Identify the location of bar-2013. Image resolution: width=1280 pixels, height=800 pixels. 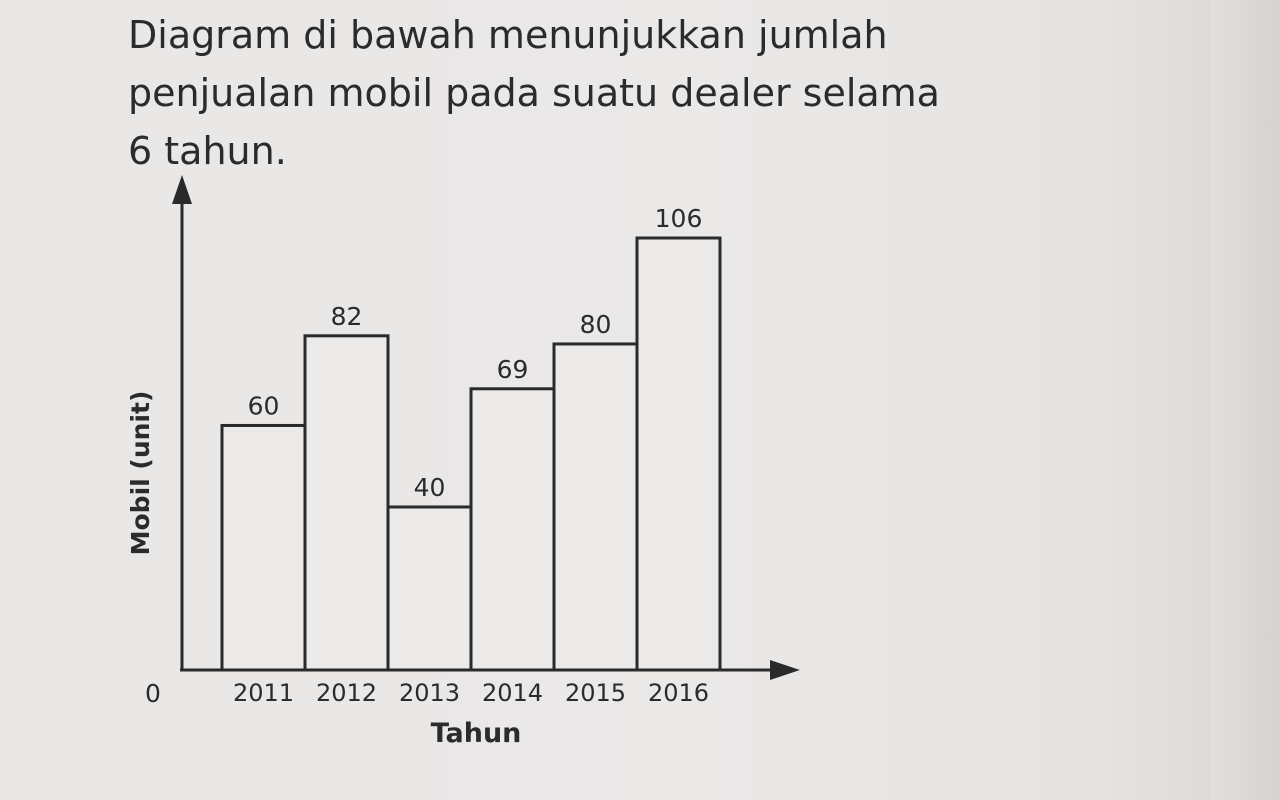
(429, 588).